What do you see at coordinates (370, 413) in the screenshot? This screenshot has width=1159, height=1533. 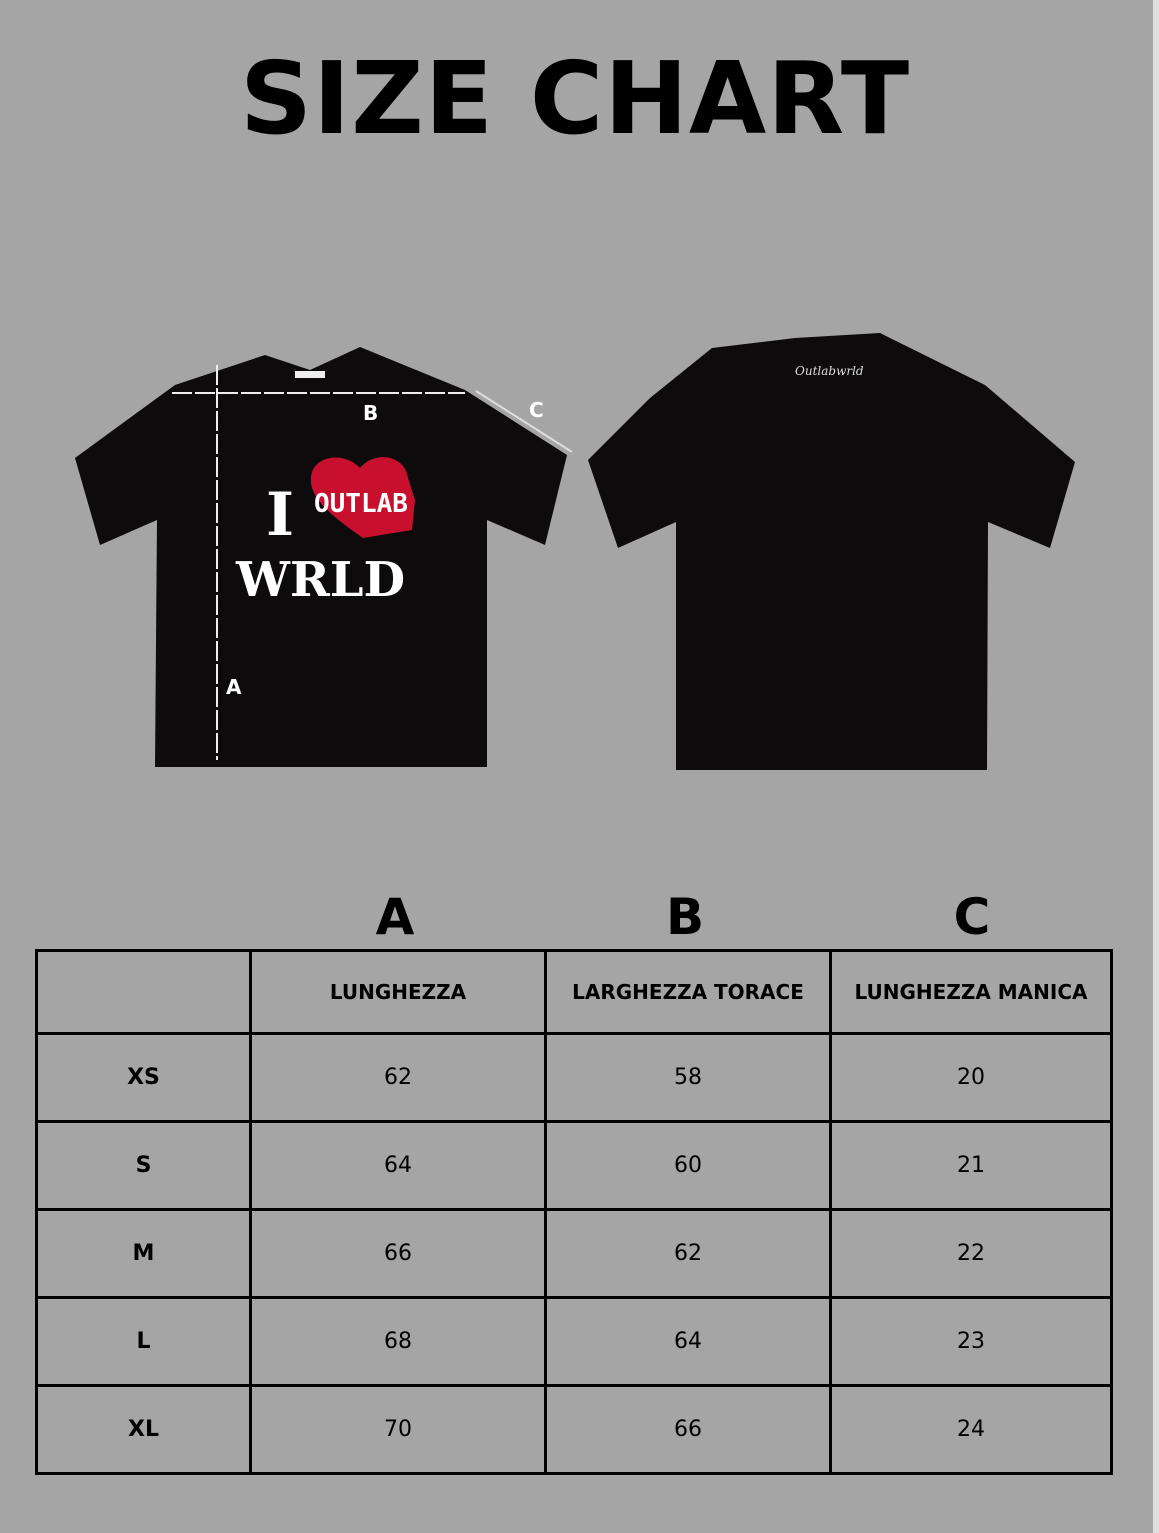 I see `label-b: B` at bounding box center [370, 413].